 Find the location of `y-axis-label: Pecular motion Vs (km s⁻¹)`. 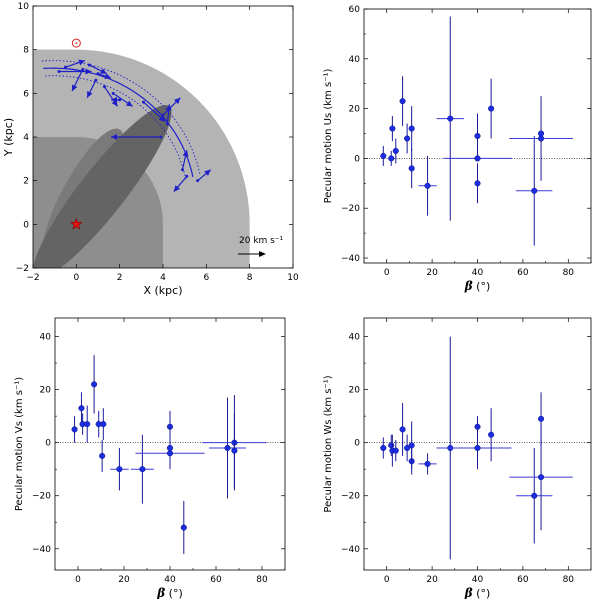

y-axis-label: Pecular motion Vs (km s⁻¹) is located at coordinates (19, 444).